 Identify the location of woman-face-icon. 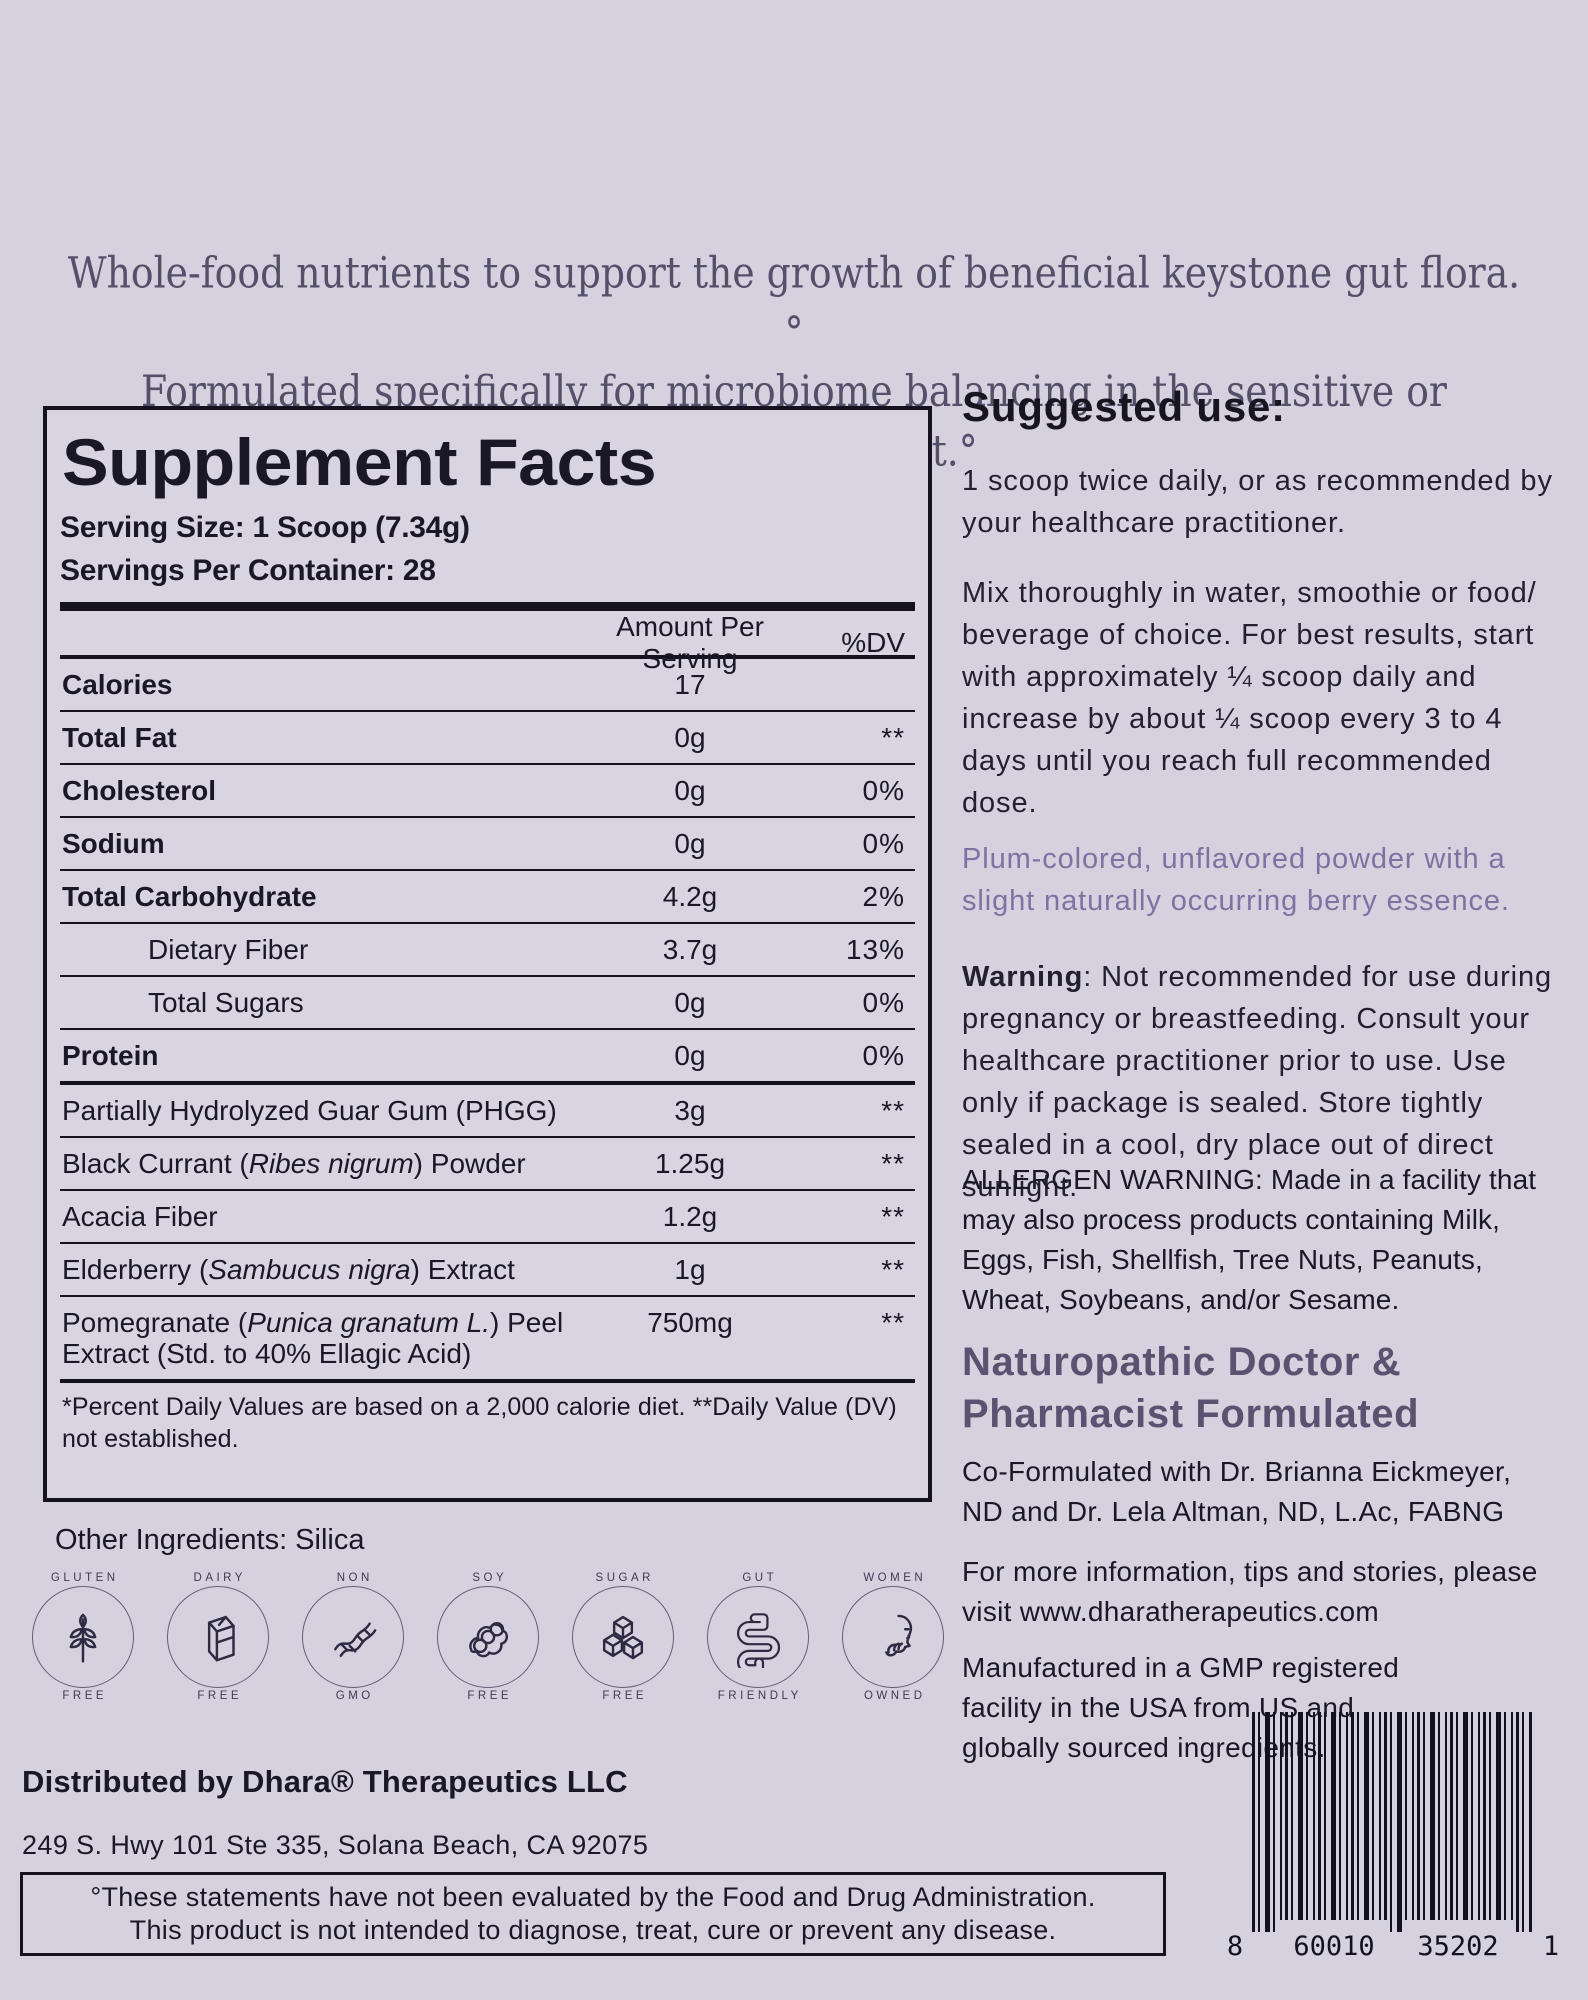
(899, 1635).